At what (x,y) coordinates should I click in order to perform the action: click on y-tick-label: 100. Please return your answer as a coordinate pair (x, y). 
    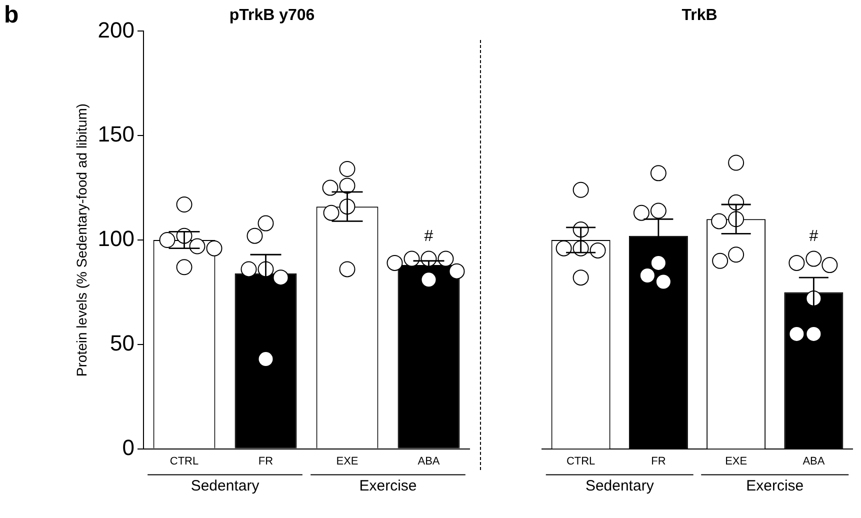
    Looking at the image, I should click on (116, 239).